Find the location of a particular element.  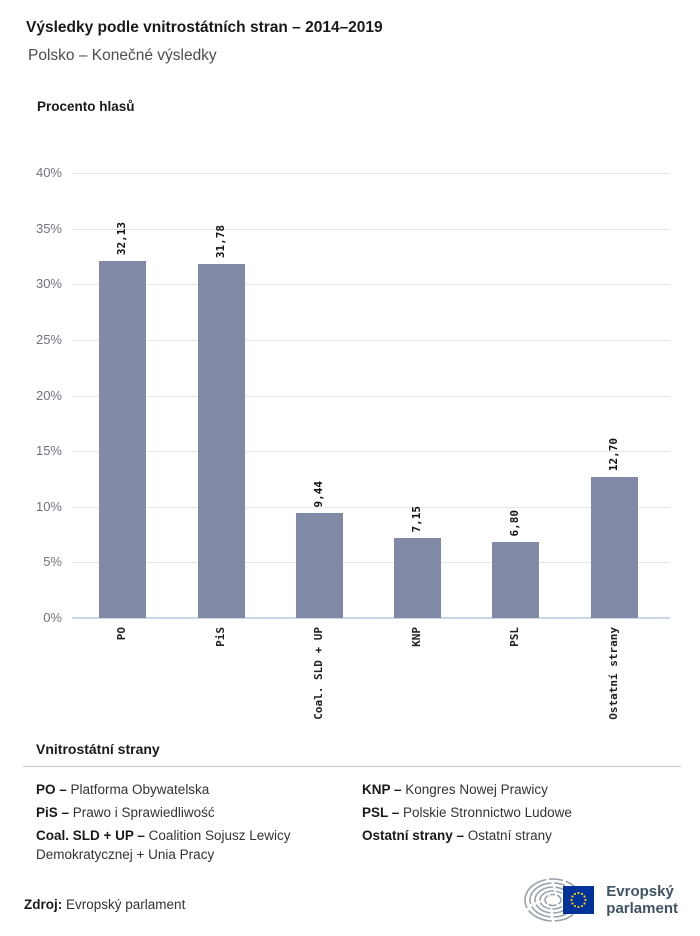

eu-stars is located at coordinates (578, 900).